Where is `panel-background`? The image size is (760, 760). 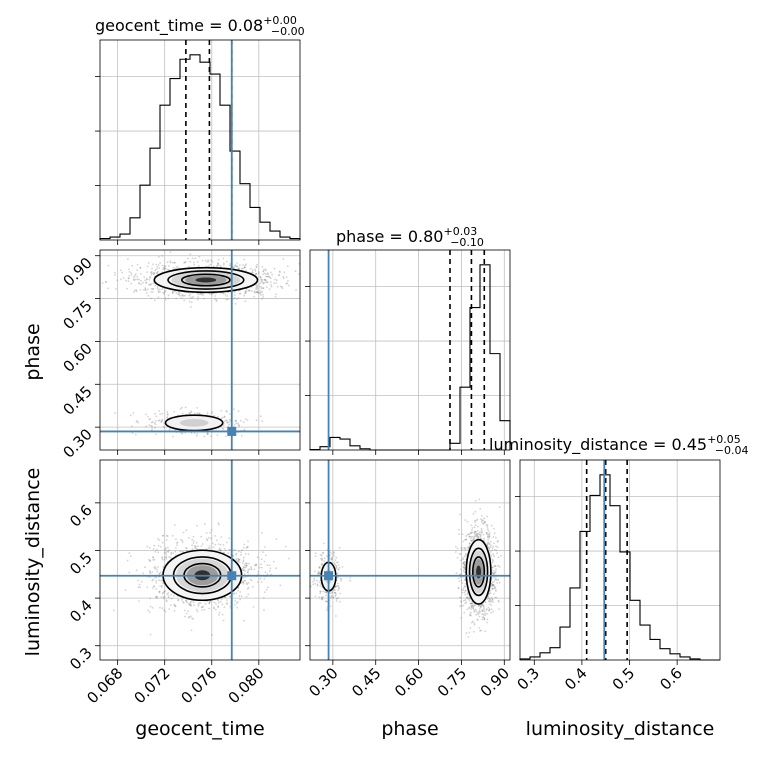
panel-background is located at coordinates (410, 350).